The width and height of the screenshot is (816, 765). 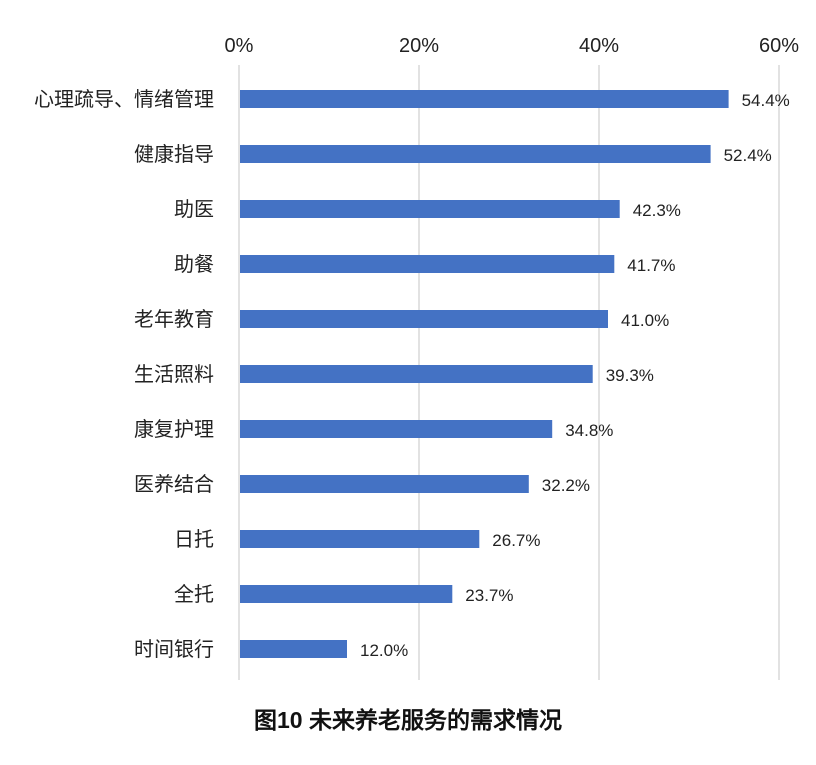 What do you see at coordinates (657, 210) in the screenshot?
I see `data-label: 42.3%` at bounding box center [657, 210].